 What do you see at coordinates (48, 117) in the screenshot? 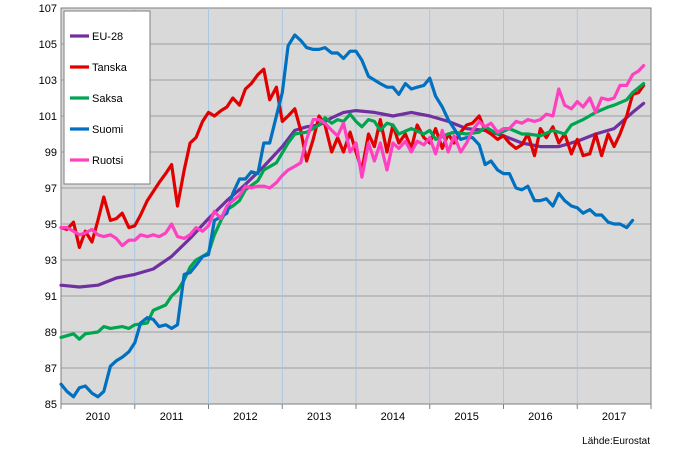
I see `y-tick-label: 101` at bounding box center [48, 117].